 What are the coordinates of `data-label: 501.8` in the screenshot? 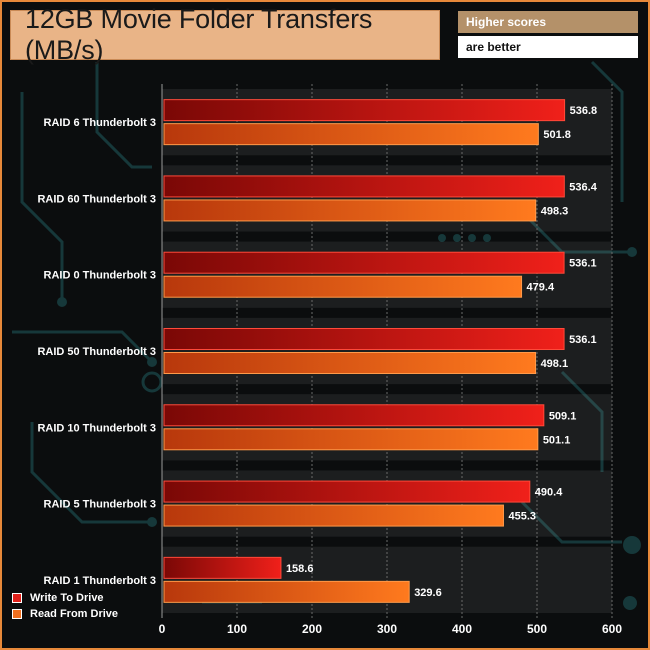 It's located at (557, 135).